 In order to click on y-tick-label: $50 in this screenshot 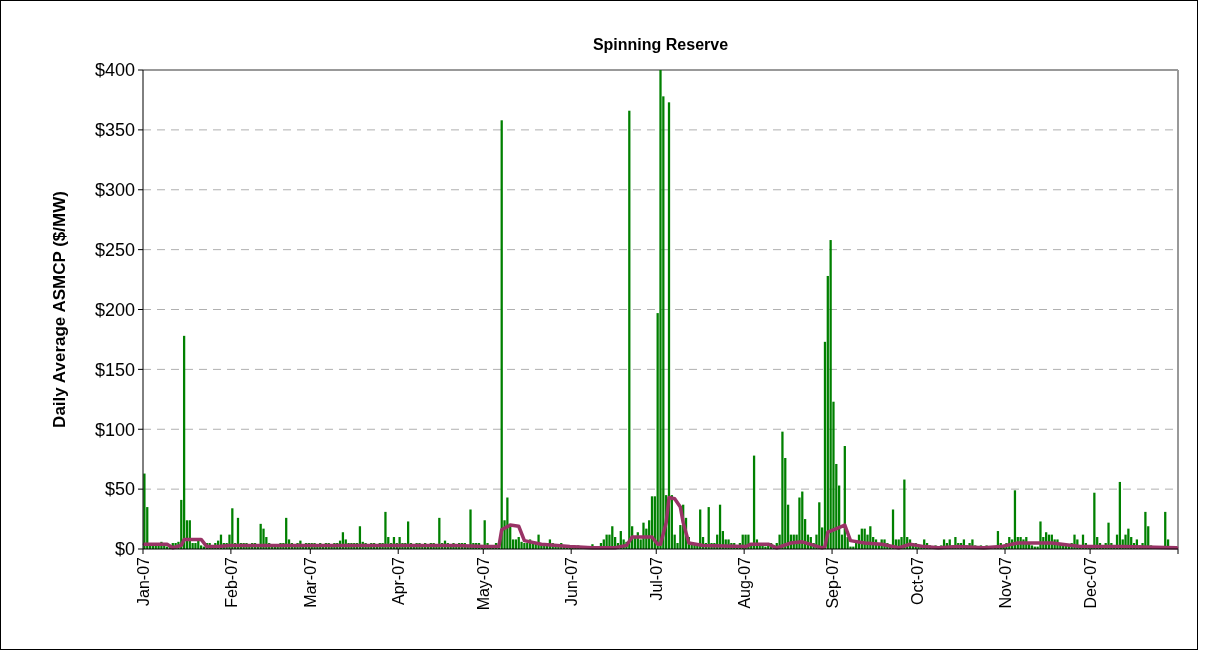, I will do `click(119, 489)`.